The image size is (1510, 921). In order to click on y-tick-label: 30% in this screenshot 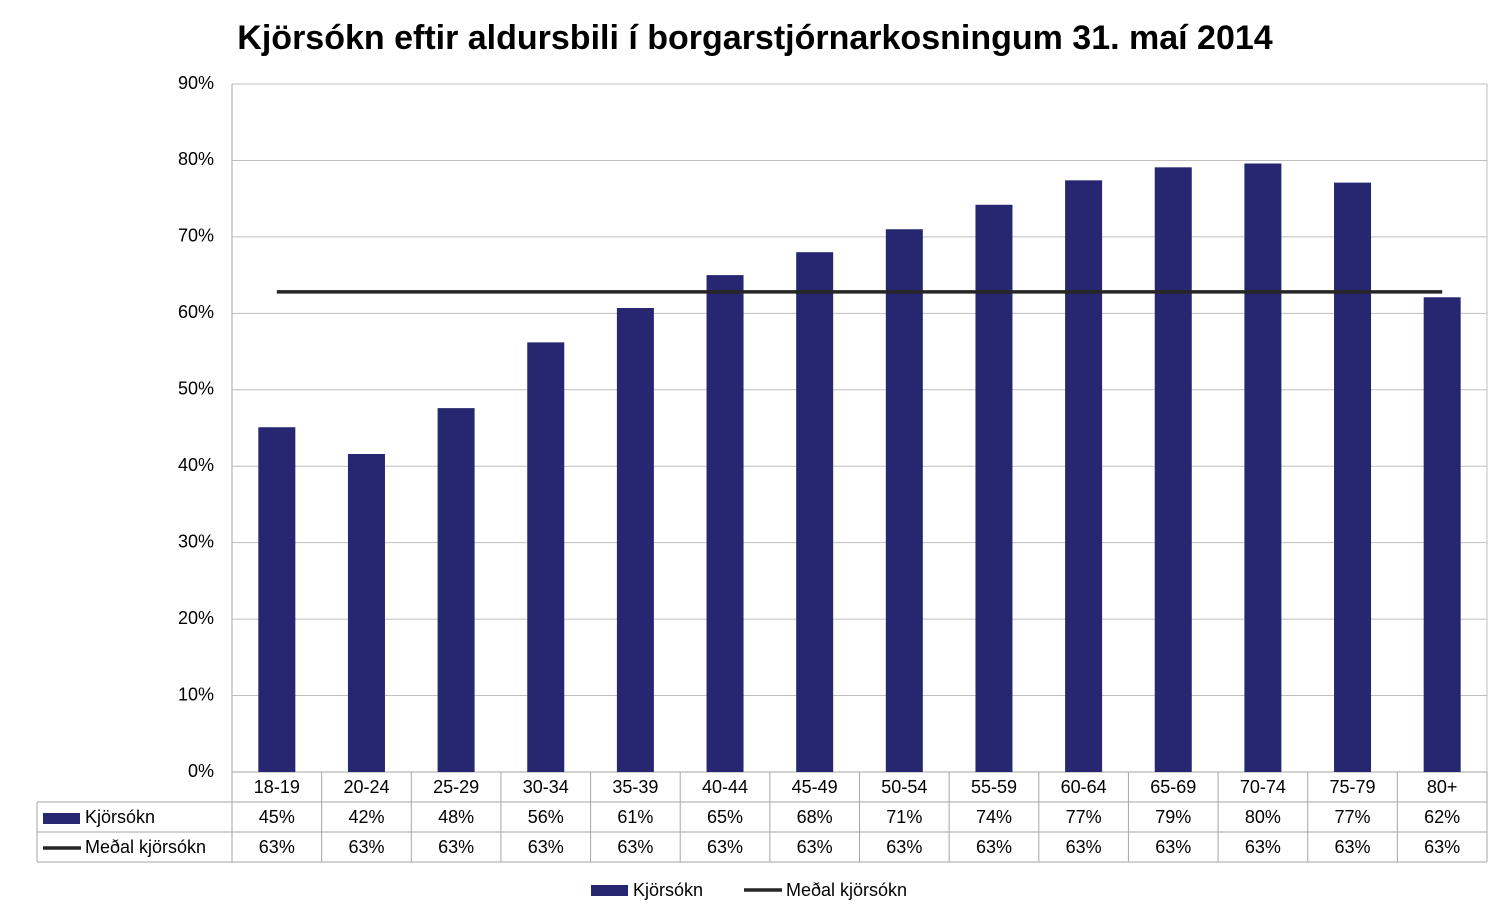, I will do `click(196, 541)`.